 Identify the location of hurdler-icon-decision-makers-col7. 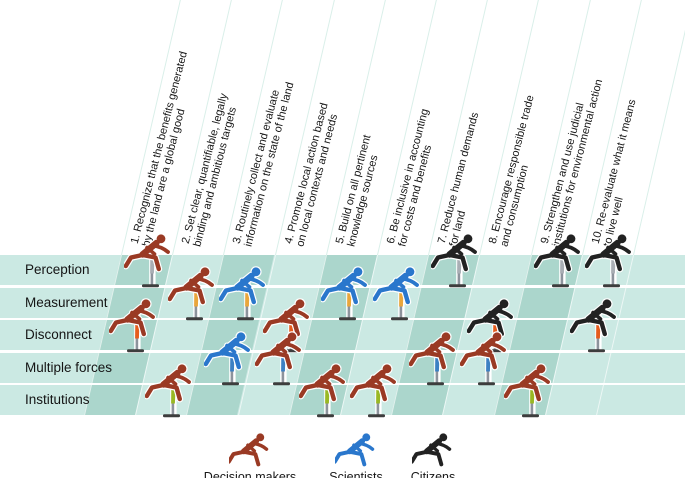
(434, 358).